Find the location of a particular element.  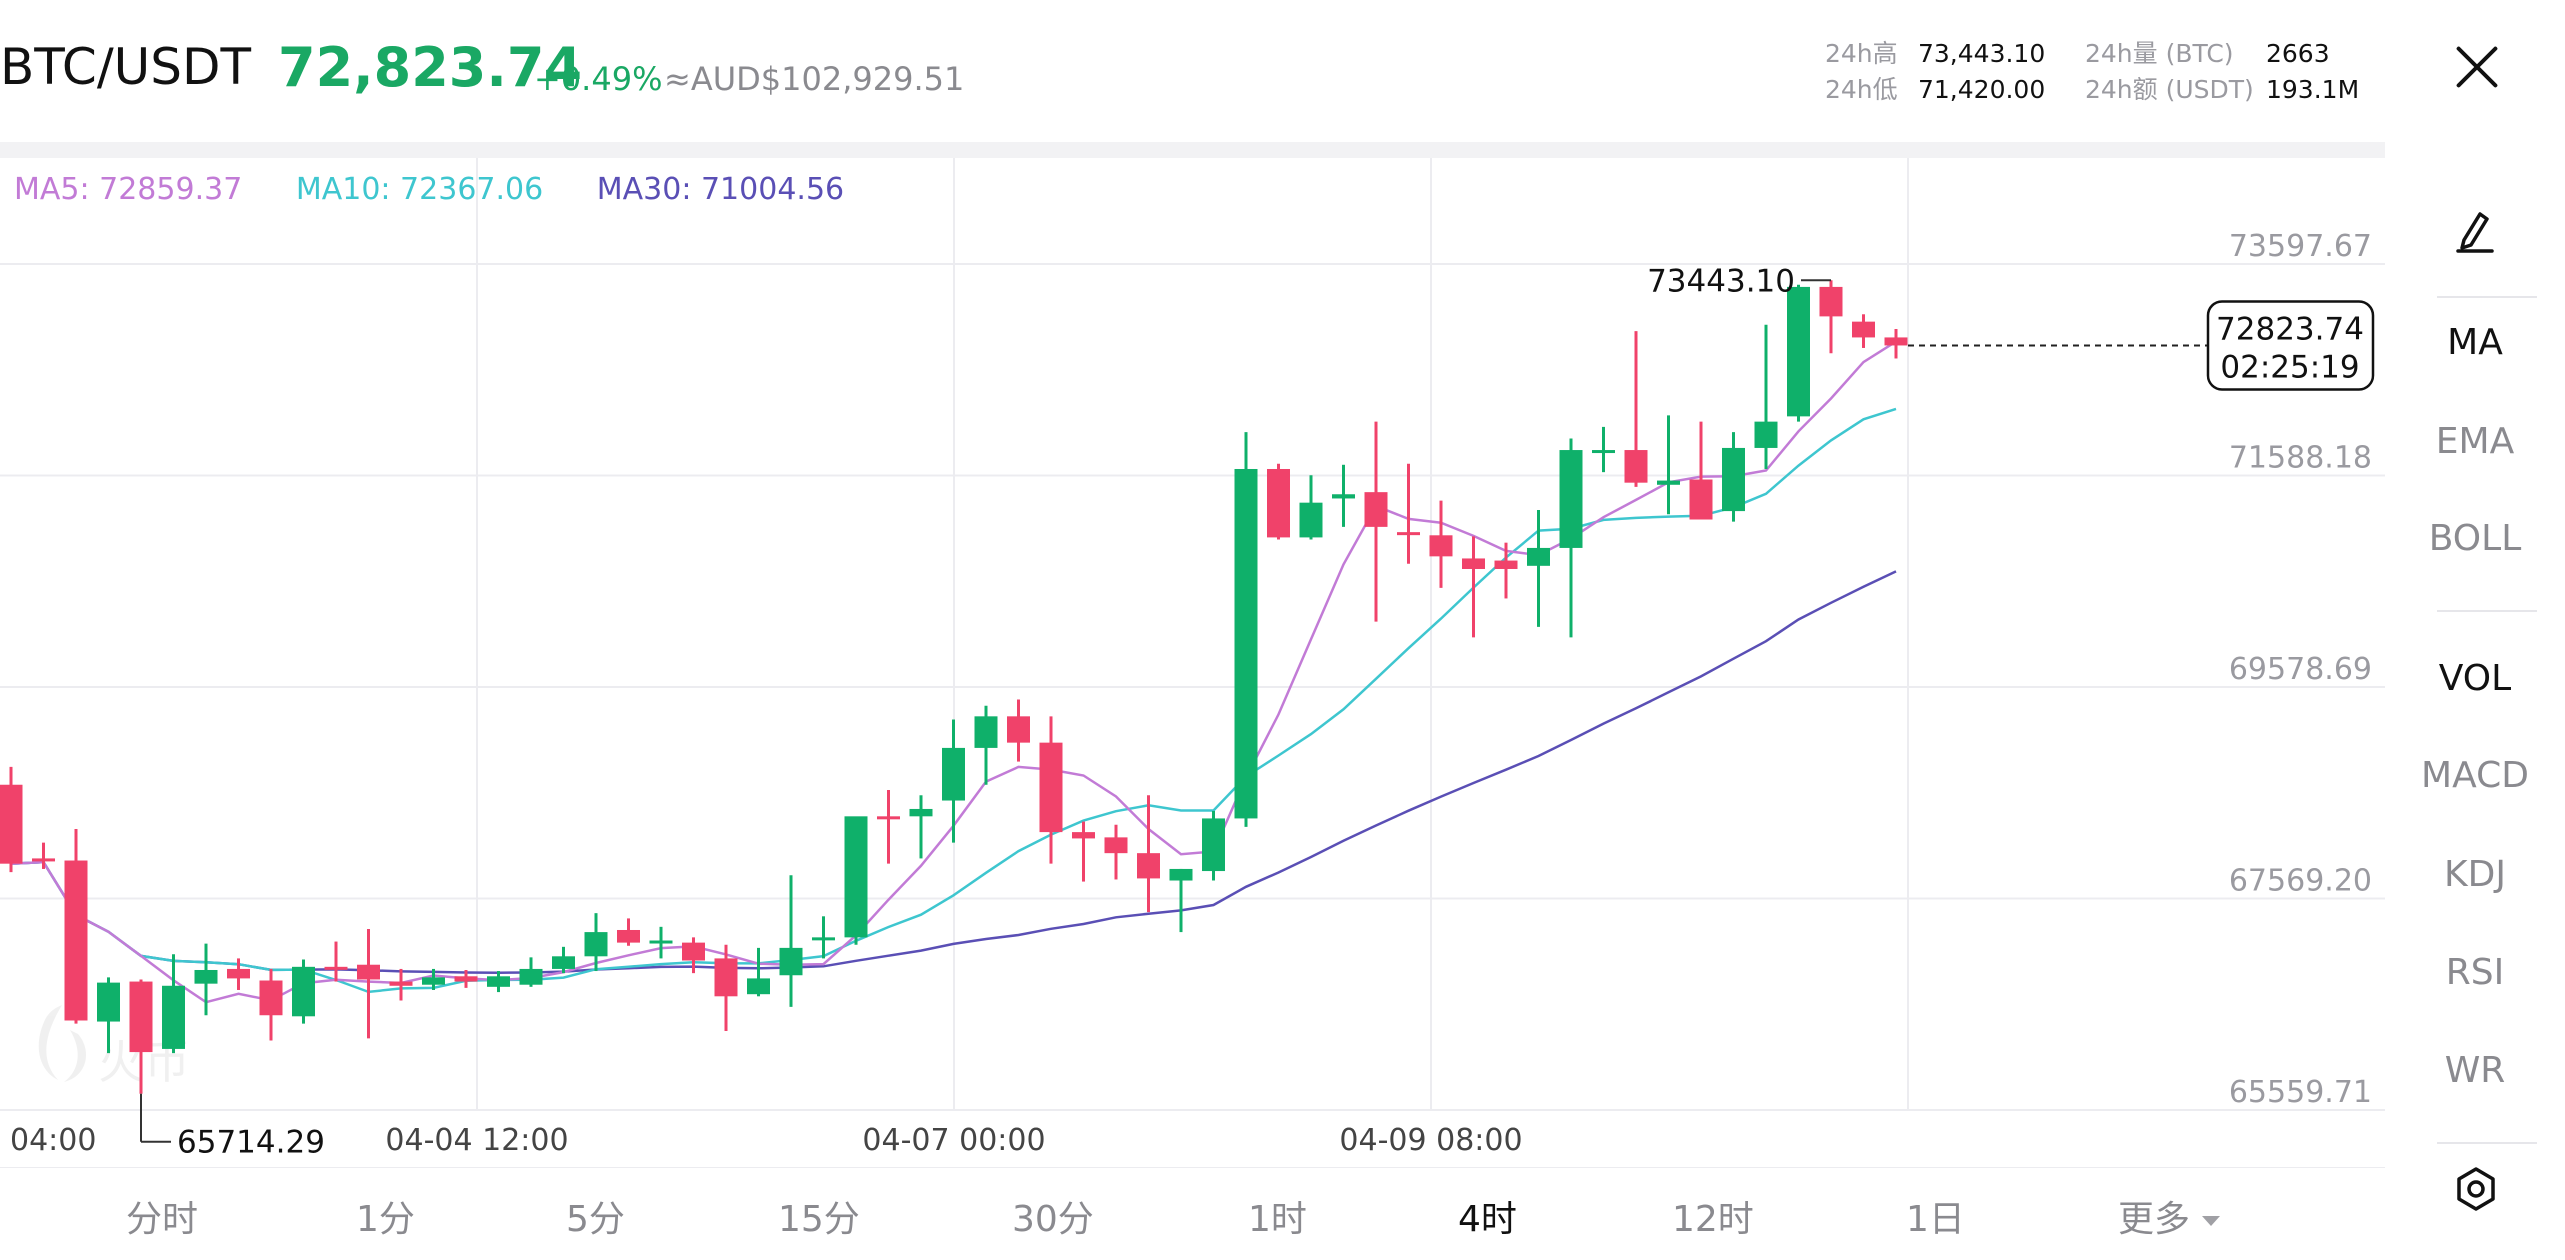

sidebar-item-ma: MA is located at coordinates (2475, 342).